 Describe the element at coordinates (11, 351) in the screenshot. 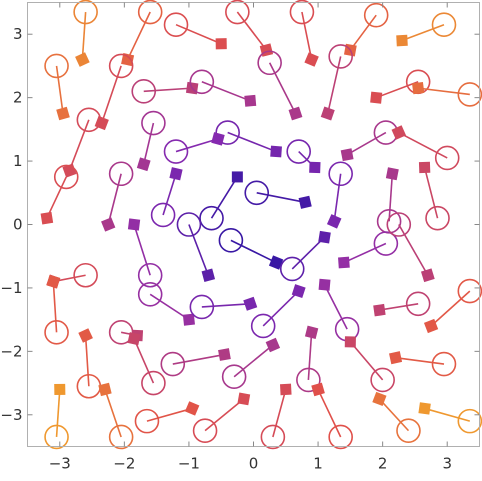

I see `y-tick-label: −2` at that location.